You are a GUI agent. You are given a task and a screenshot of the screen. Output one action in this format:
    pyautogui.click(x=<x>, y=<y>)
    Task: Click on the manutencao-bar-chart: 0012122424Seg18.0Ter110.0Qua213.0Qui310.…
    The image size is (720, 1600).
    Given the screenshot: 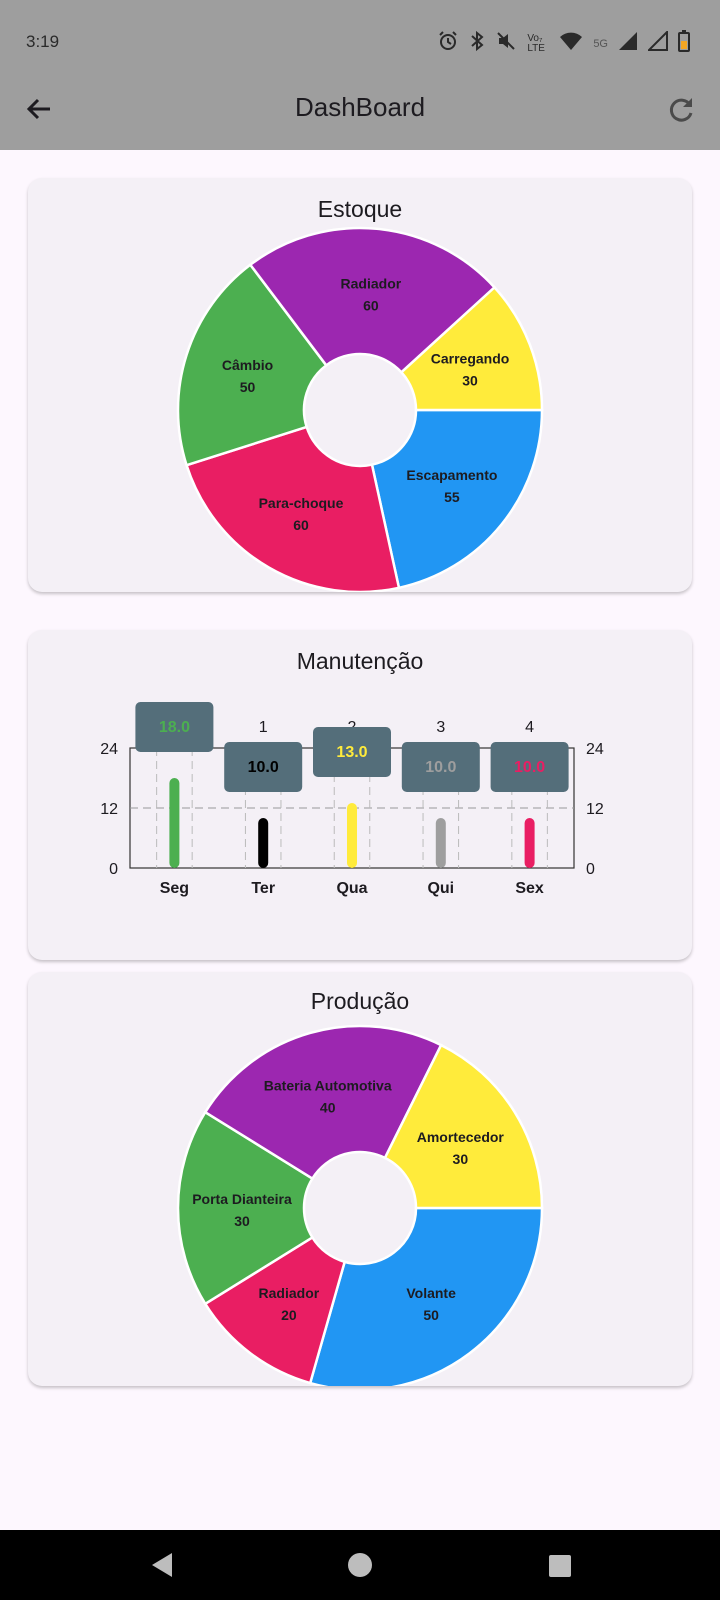 What is the action you would take?
    pyautogui.click(x=352, y=799)
    